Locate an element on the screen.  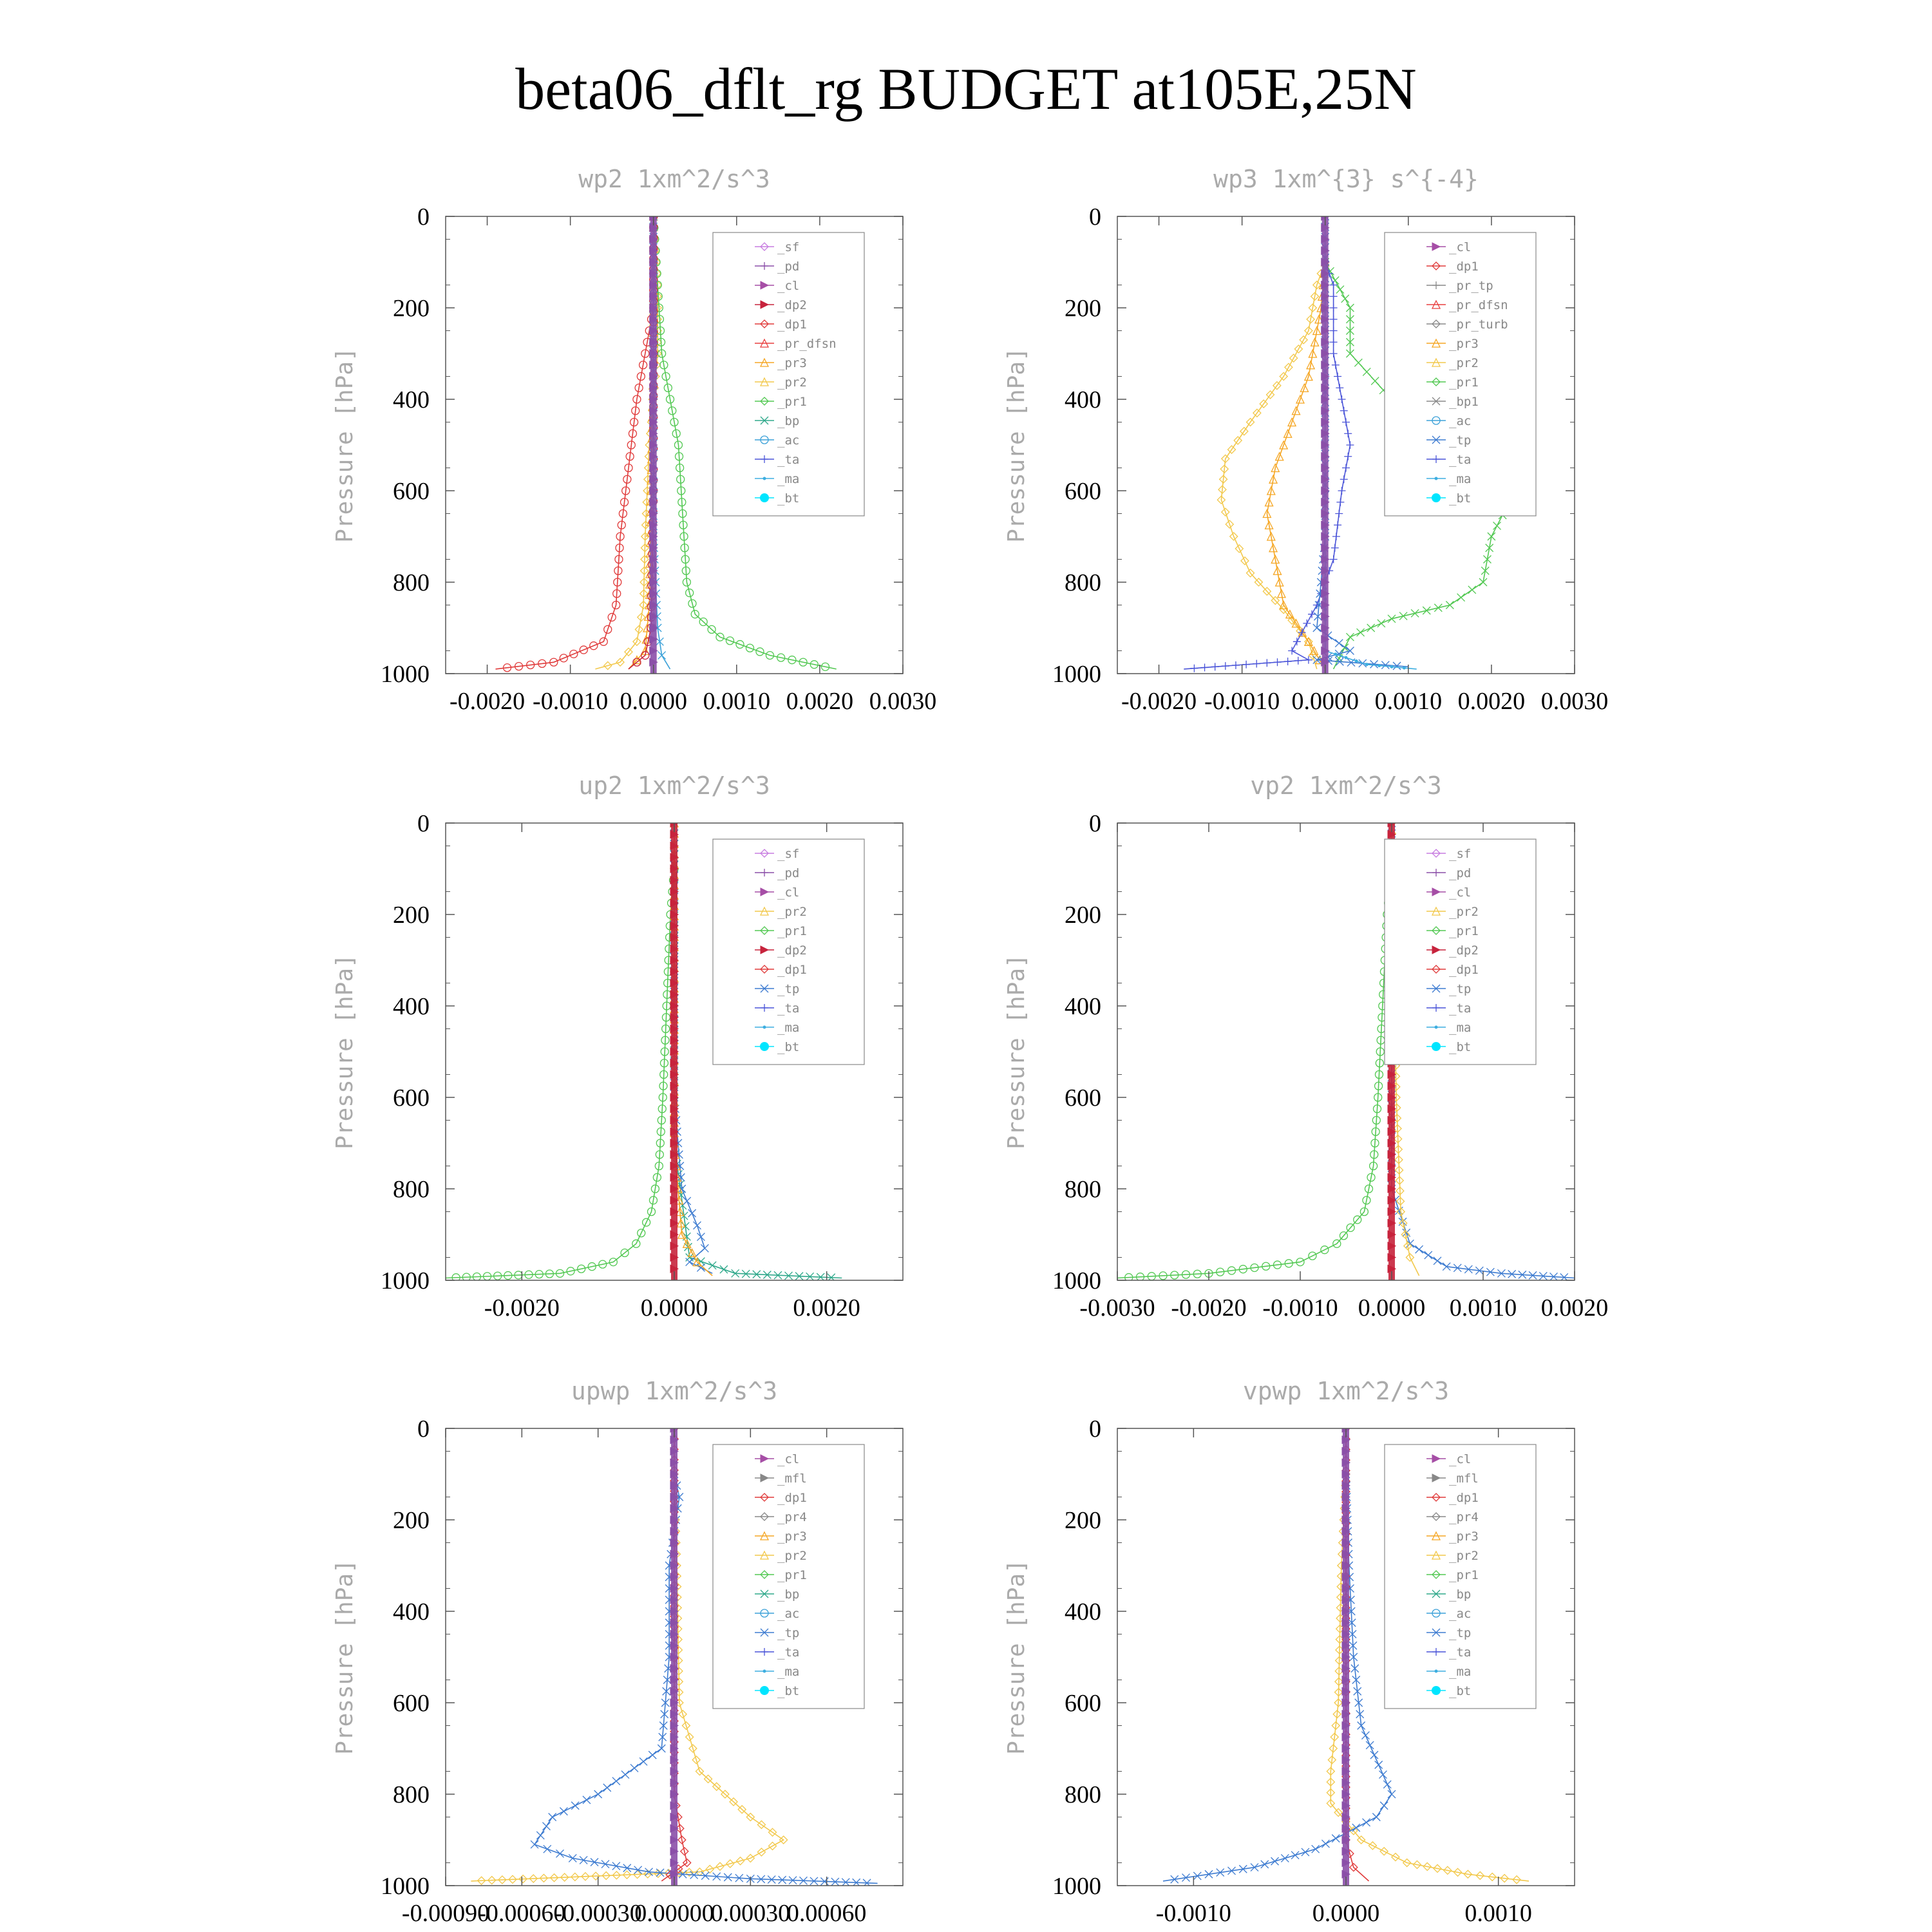
legend-entry: _pr_dfsn is located at coordinates (807, 344).